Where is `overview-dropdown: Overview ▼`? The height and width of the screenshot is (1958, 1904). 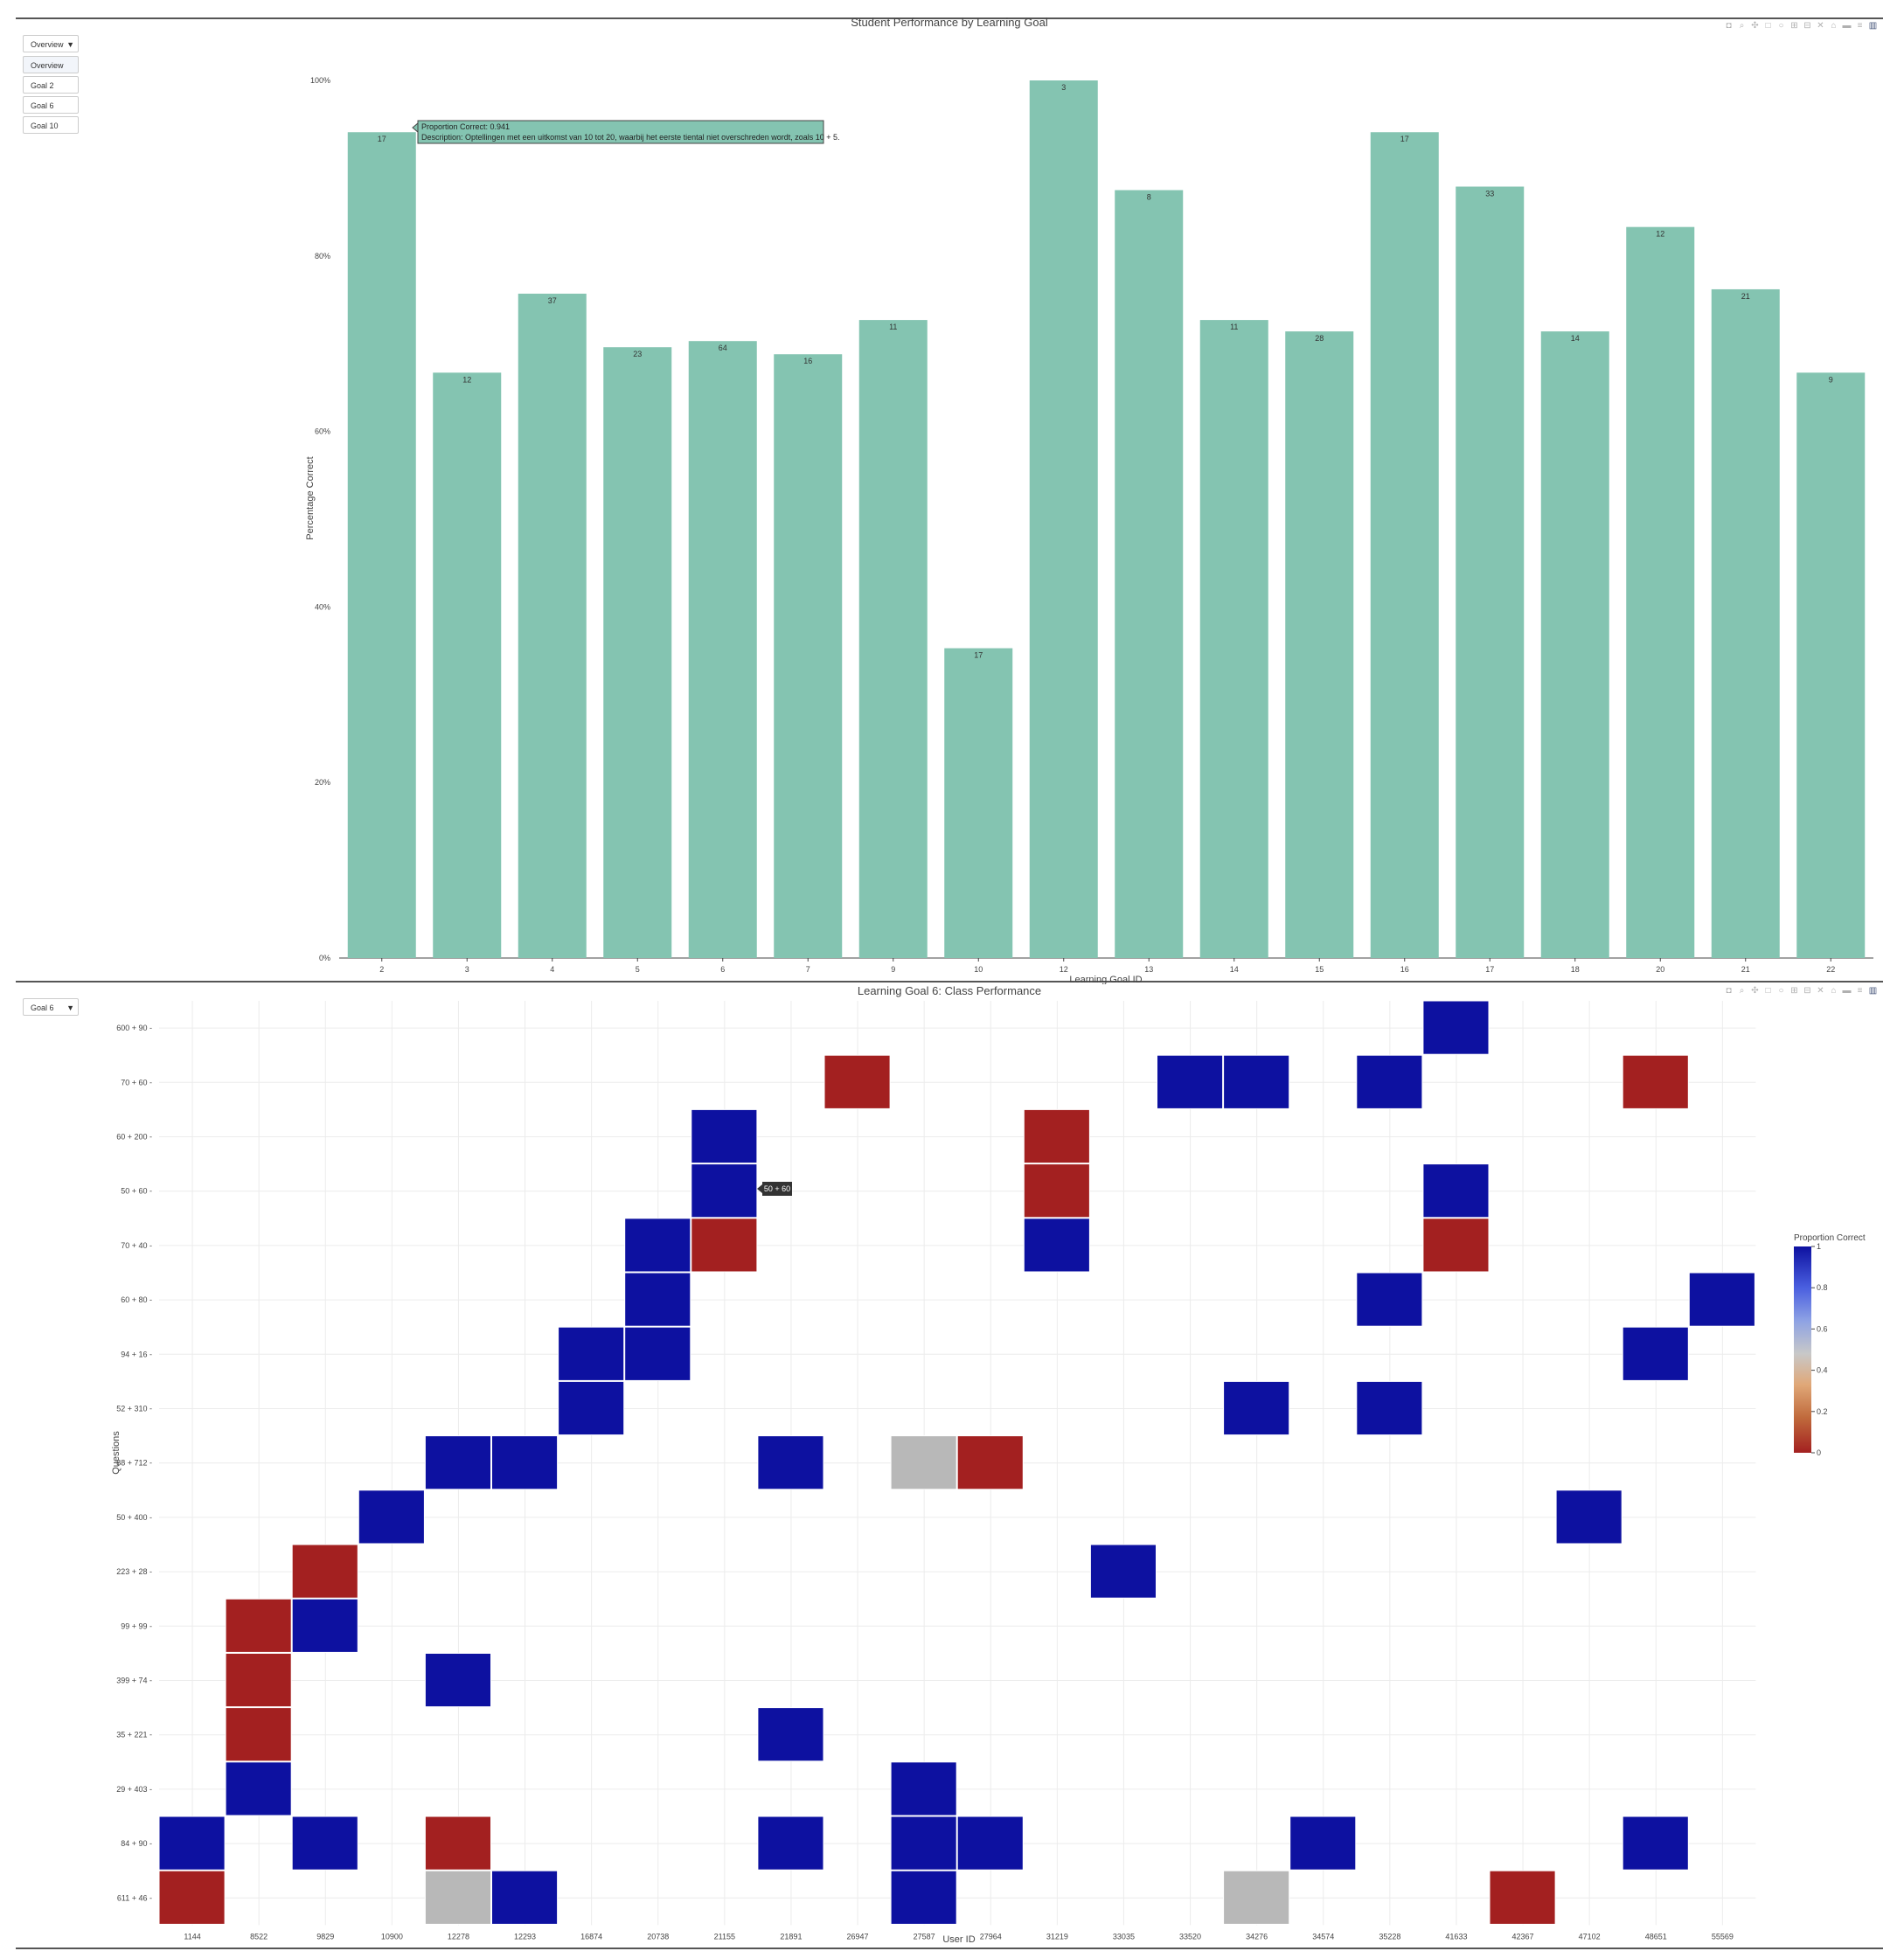 overview-dropdown: Overview ▼ is located at coordinates (51, 43).